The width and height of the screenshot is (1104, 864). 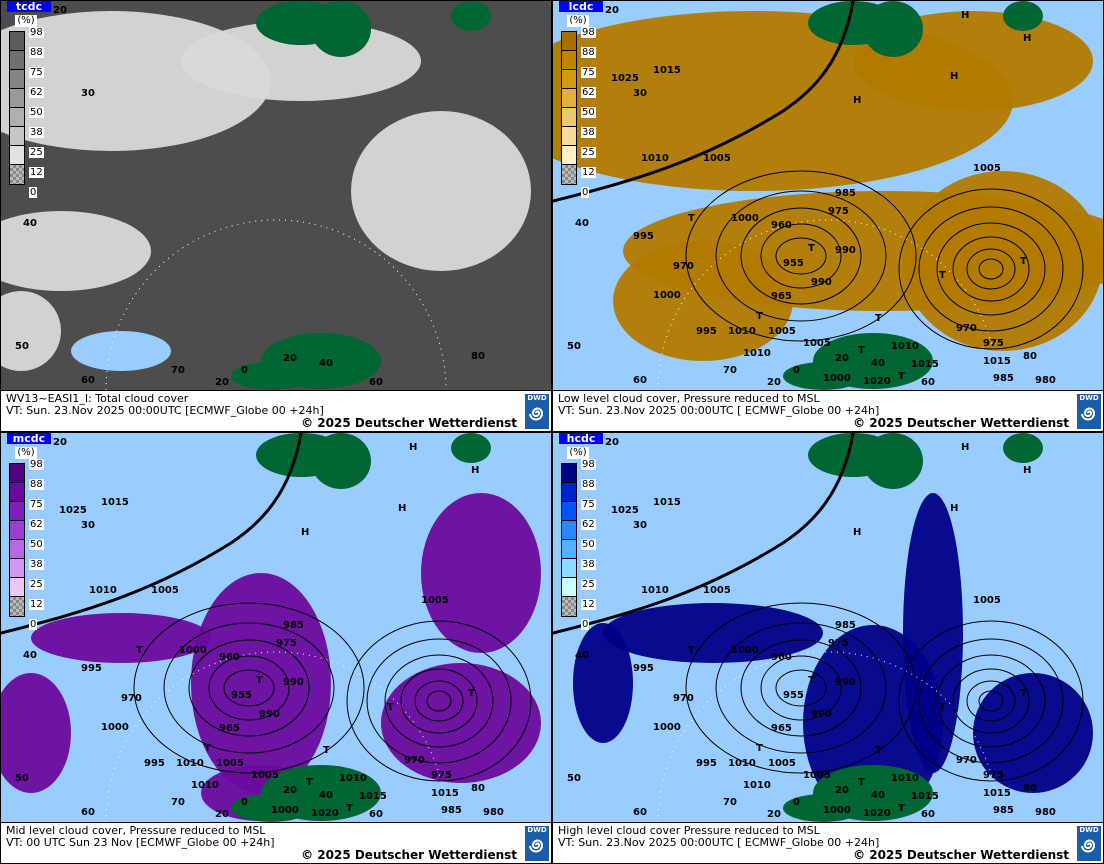 What do you see at coordinates (796, 370) in the screenshot?
I see `grid-label: 0` at bounding box center [796, 370].